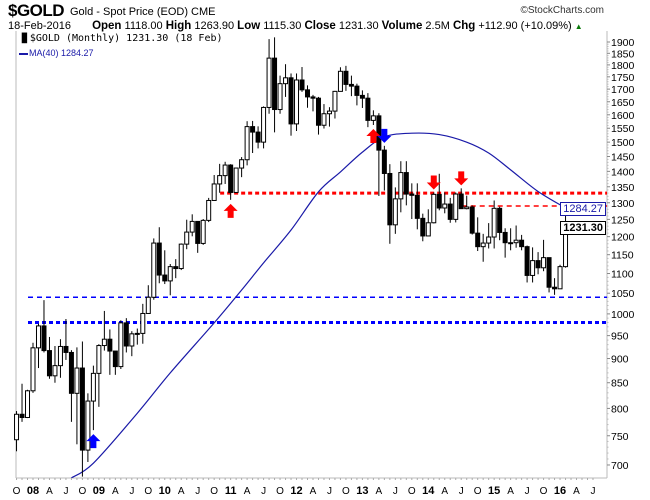 This screenshot has width=650, height=500. I want to click on y-tick-label: 1450, so click(623, 157).